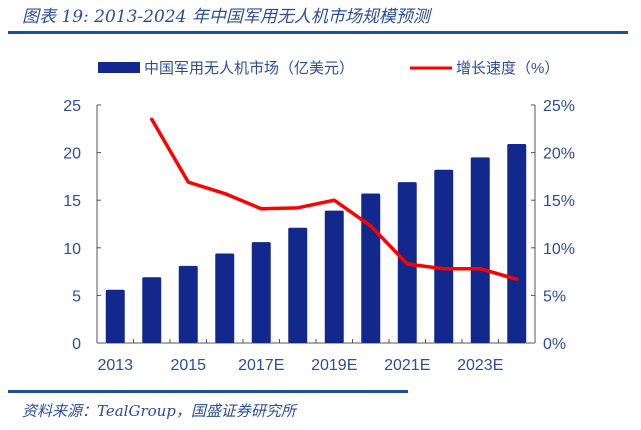 This screenshot has width=641, height=430. I want to click on x-tick-label: 2015, so click(188, 365).